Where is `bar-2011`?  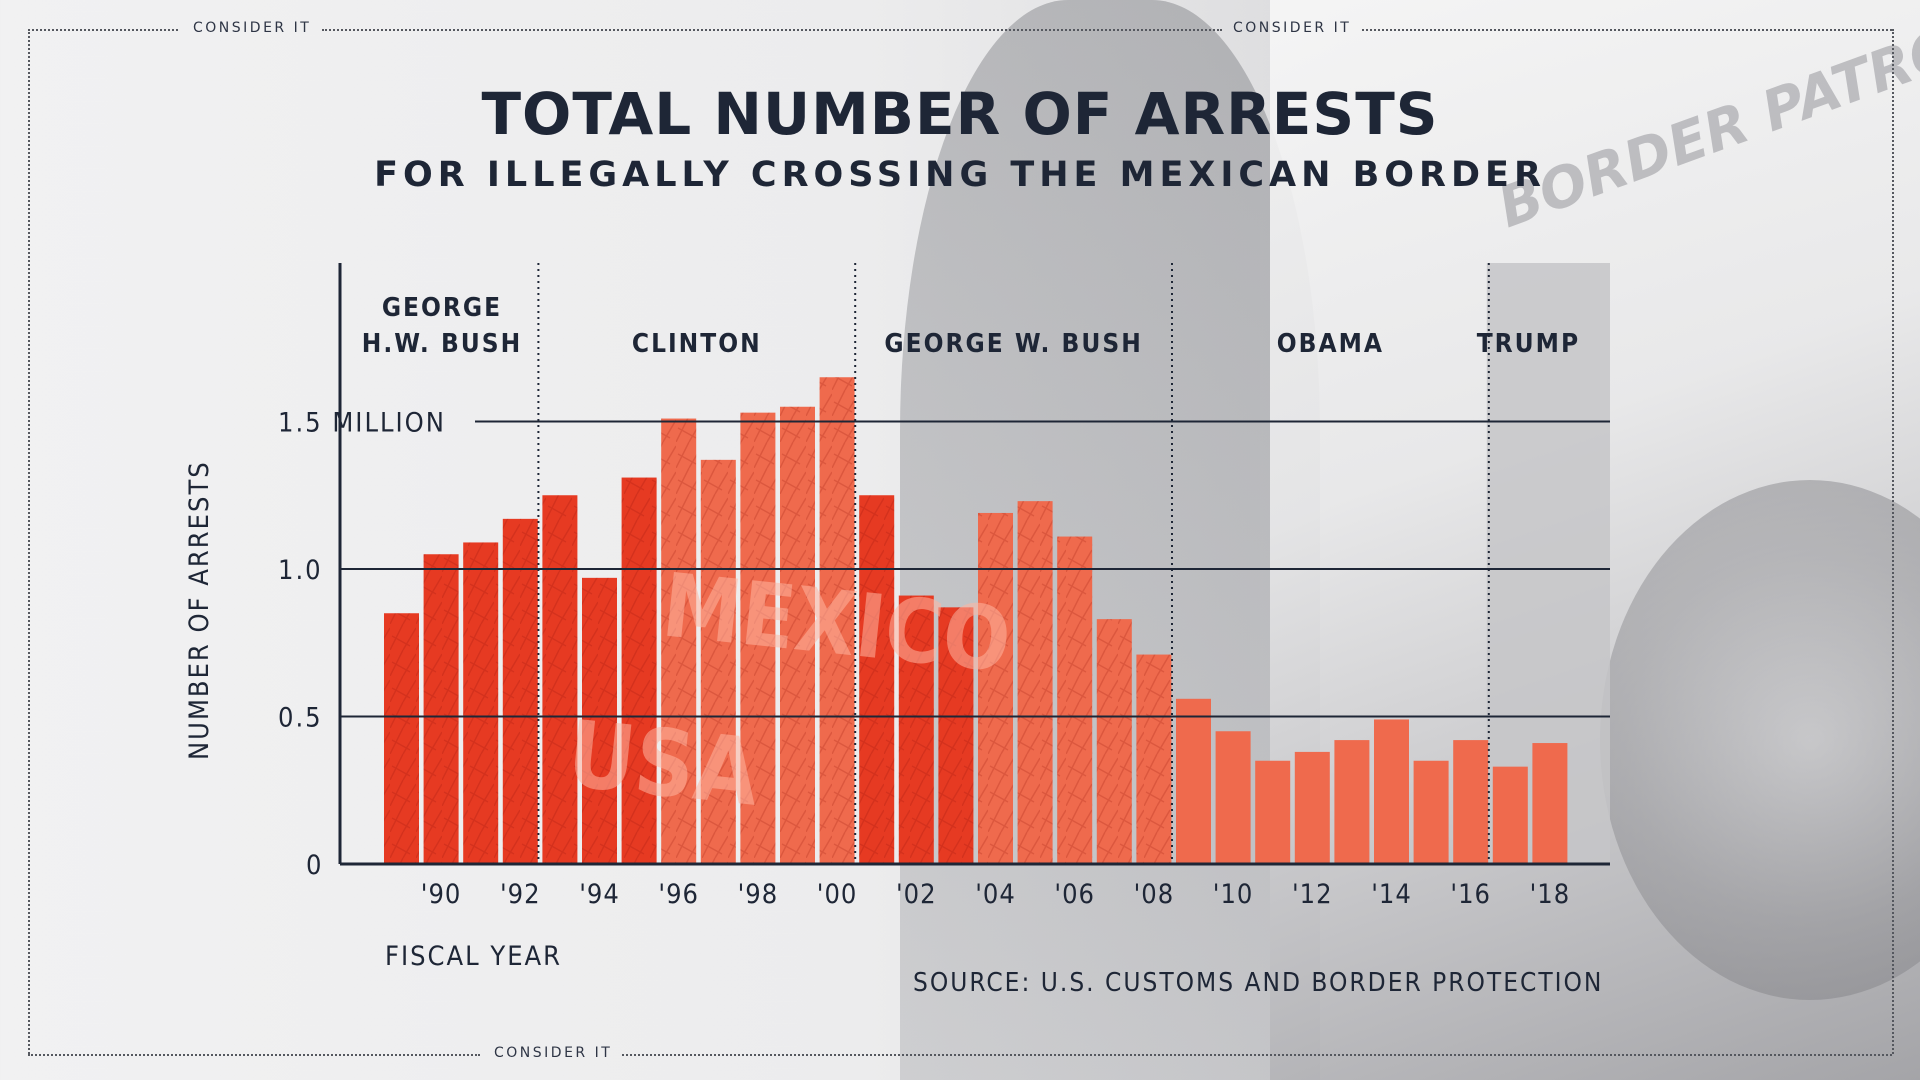
bar-2011 is located at coordinates (1273, 812).